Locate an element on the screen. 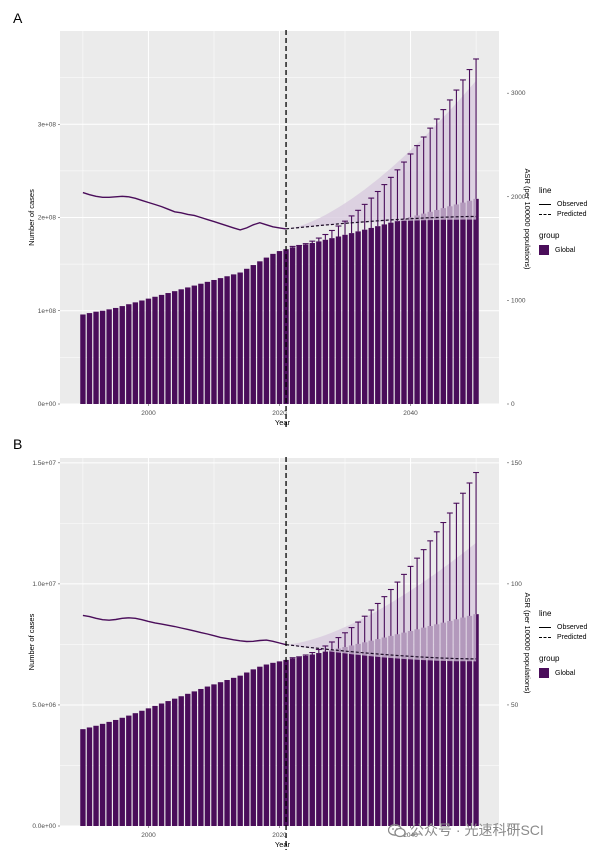 Image resolution: width=592 pixels, height=856 pixels. bar-2047 is located at coordinates (456, 304).